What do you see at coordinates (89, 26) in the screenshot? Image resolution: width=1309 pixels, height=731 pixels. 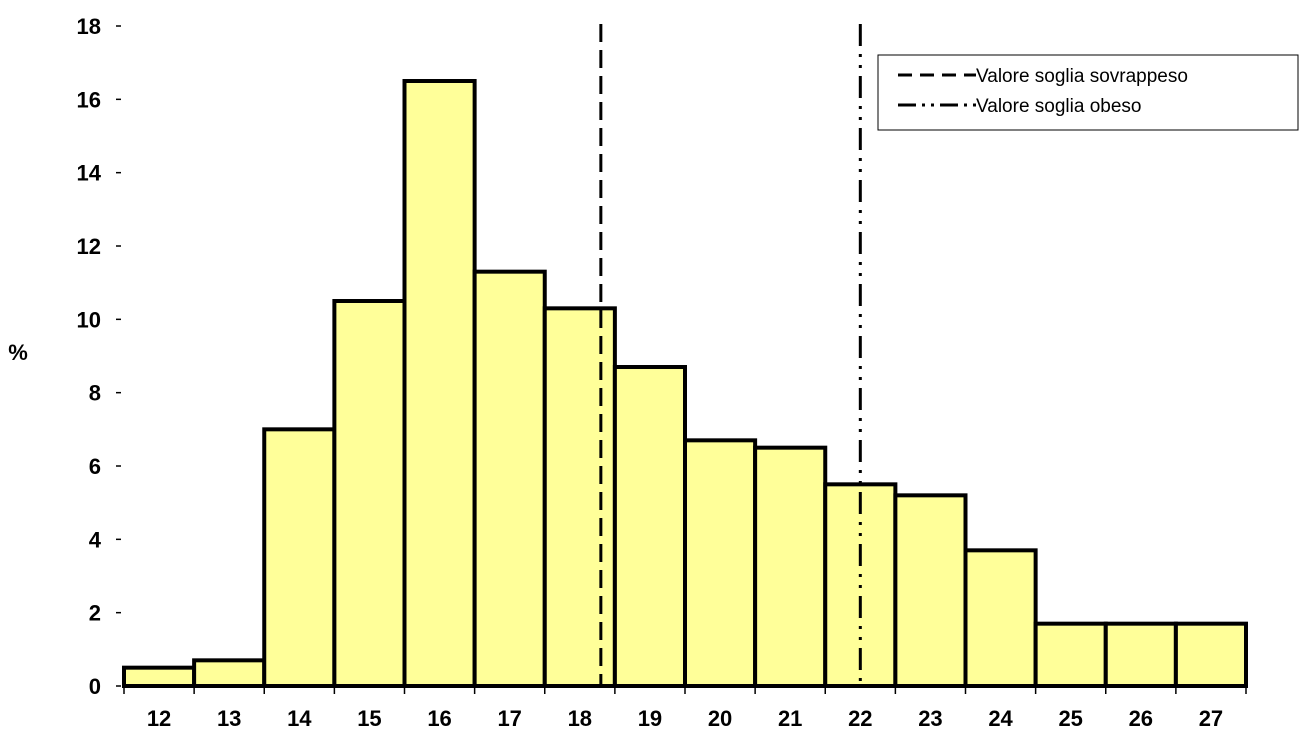 I see `y-tick-label-18: 18` at bounding box center [89, 26].